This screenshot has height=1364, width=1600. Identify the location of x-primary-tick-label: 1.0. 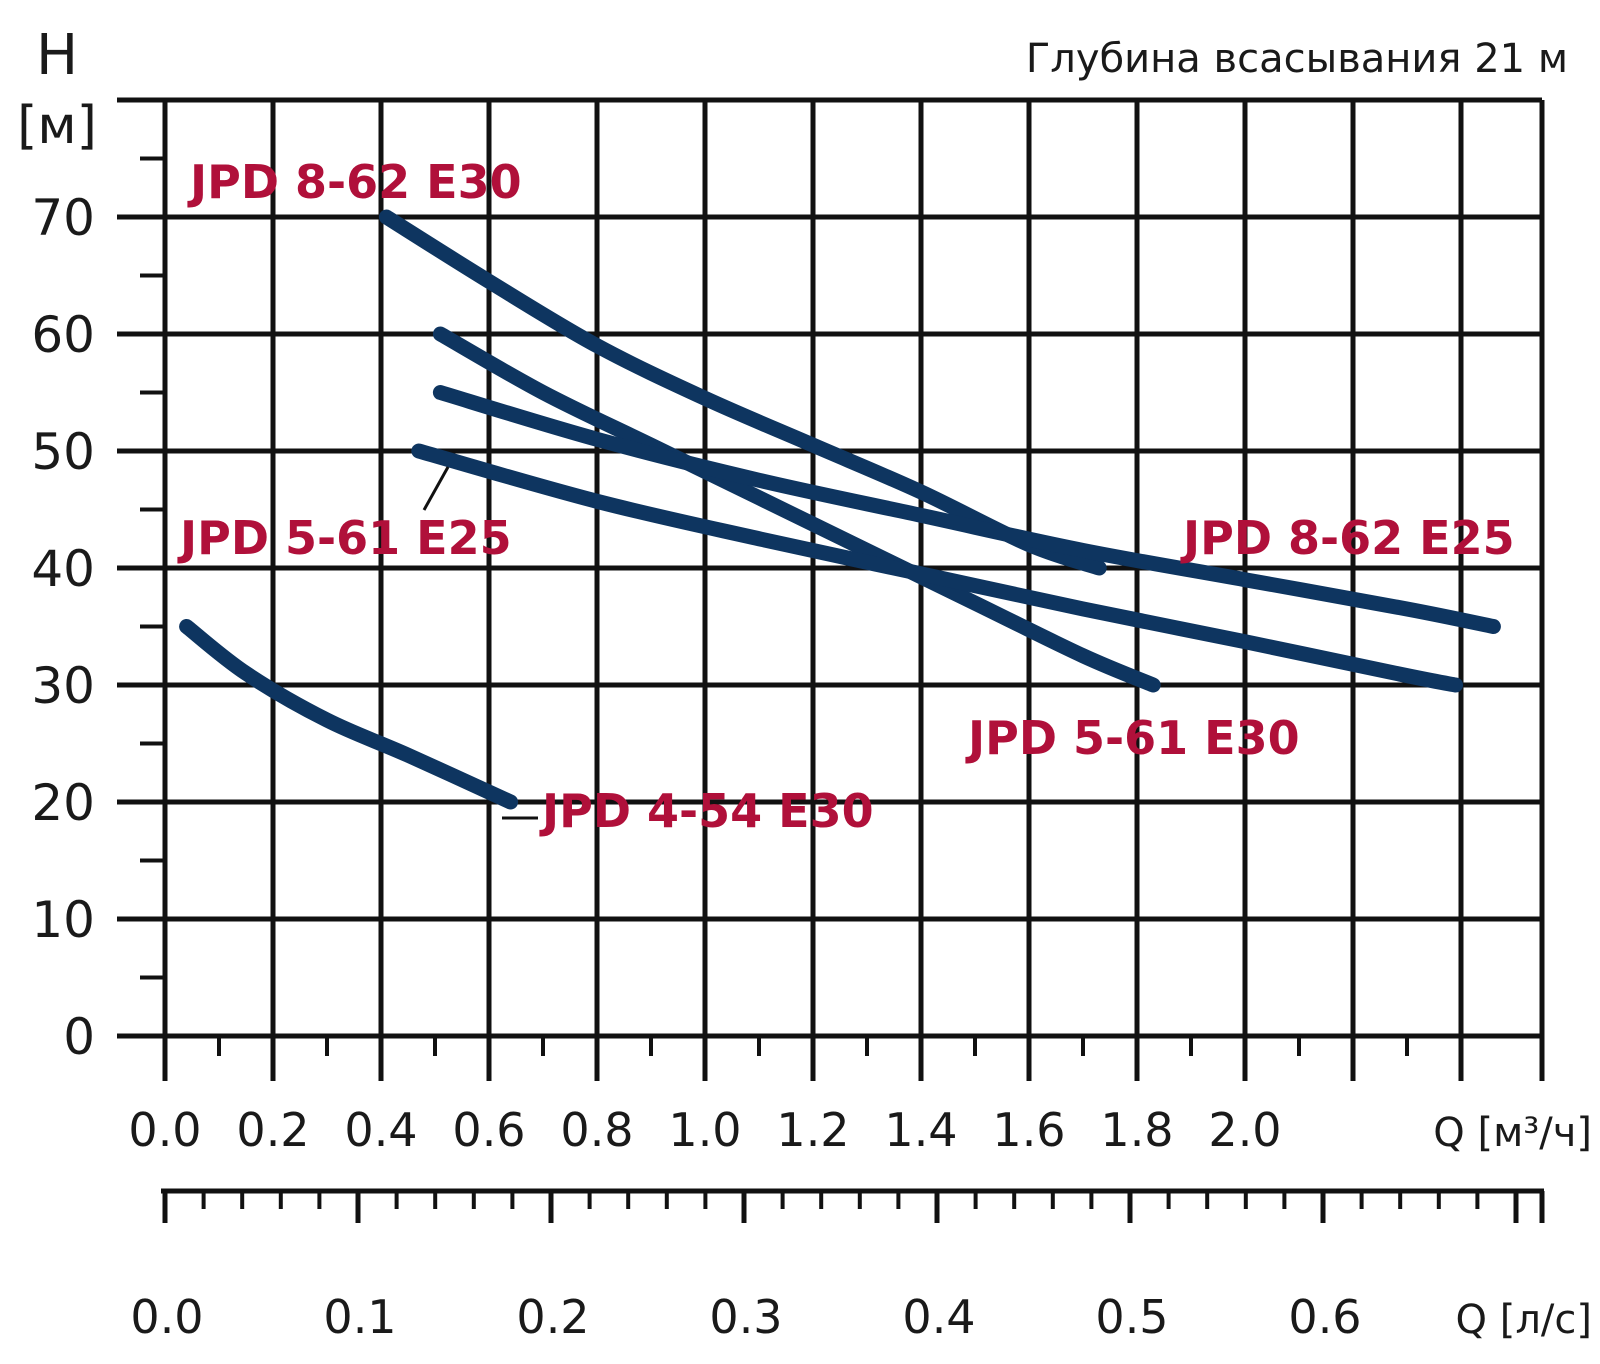
(704, 1130).